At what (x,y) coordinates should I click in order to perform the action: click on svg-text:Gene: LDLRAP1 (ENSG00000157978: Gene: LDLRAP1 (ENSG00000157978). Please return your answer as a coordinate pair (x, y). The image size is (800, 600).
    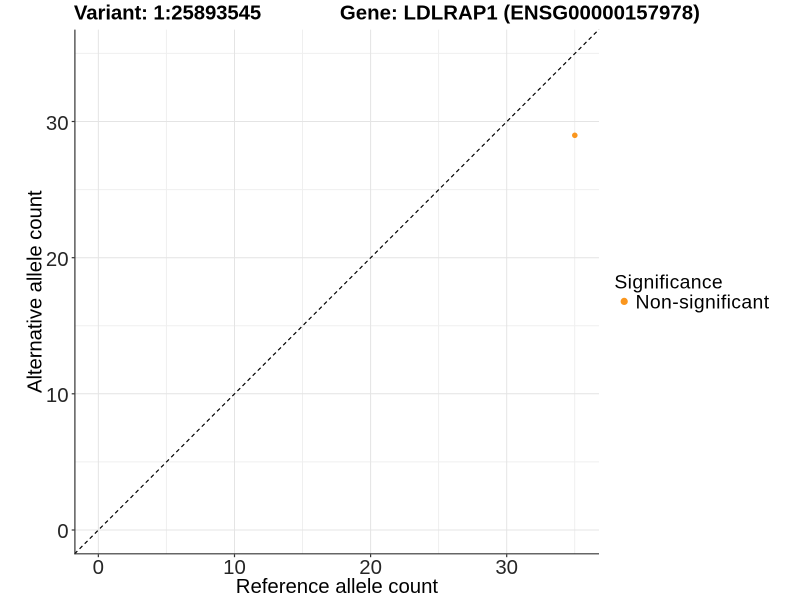
    Looking at the image, I should click on (520, 13).